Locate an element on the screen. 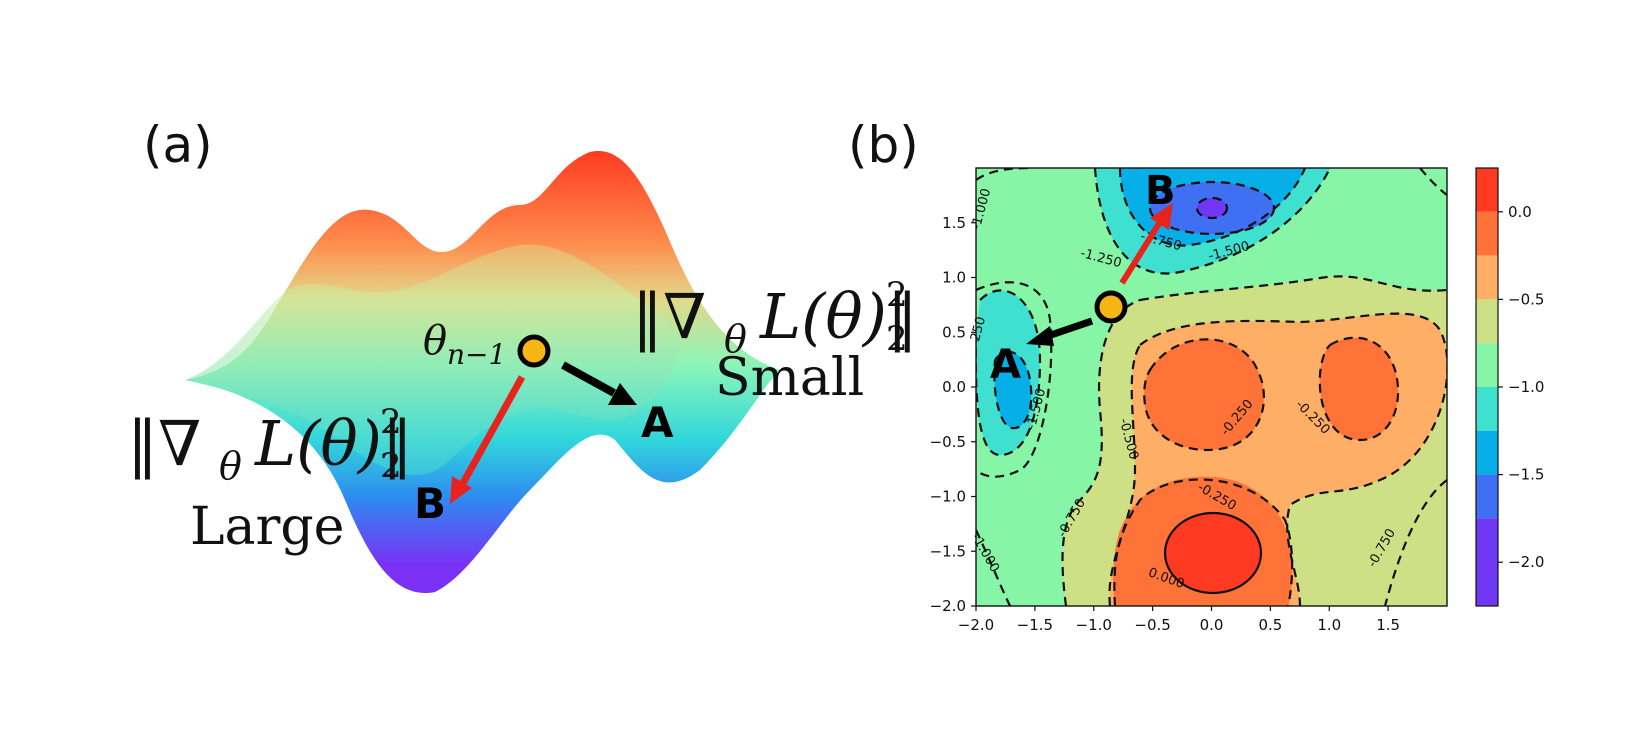 This screenshot has height=748, width=1634. theta-subscript: n−1 is located at coordinates (476, 354).